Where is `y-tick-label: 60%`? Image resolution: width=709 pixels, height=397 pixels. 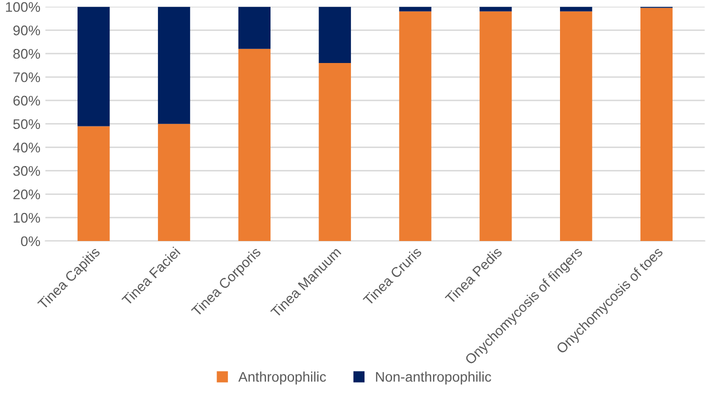 y-tick-label: 60% is located at coordinates (26, 101).